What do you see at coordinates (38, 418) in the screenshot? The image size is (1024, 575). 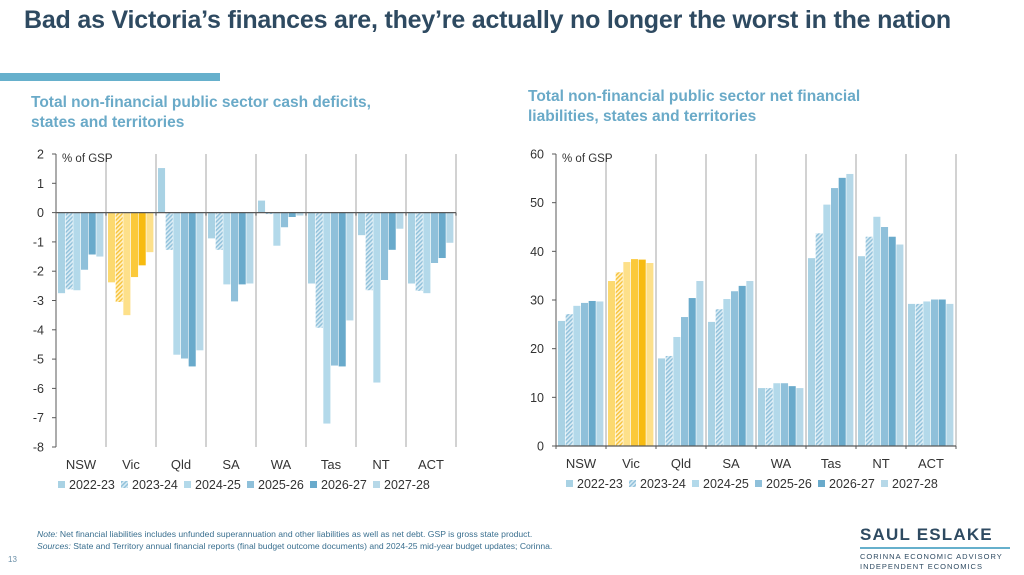 I see `y-tick-label: -7` at bounding box center [38, 418].